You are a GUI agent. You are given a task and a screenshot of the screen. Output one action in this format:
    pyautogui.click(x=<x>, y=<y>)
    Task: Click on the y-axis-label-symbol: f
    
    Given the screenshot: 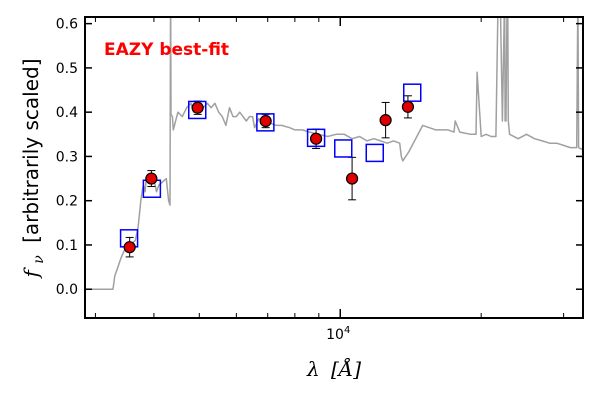 What is the action you would take?
    pyautogui.click(x=31, y=273)
    